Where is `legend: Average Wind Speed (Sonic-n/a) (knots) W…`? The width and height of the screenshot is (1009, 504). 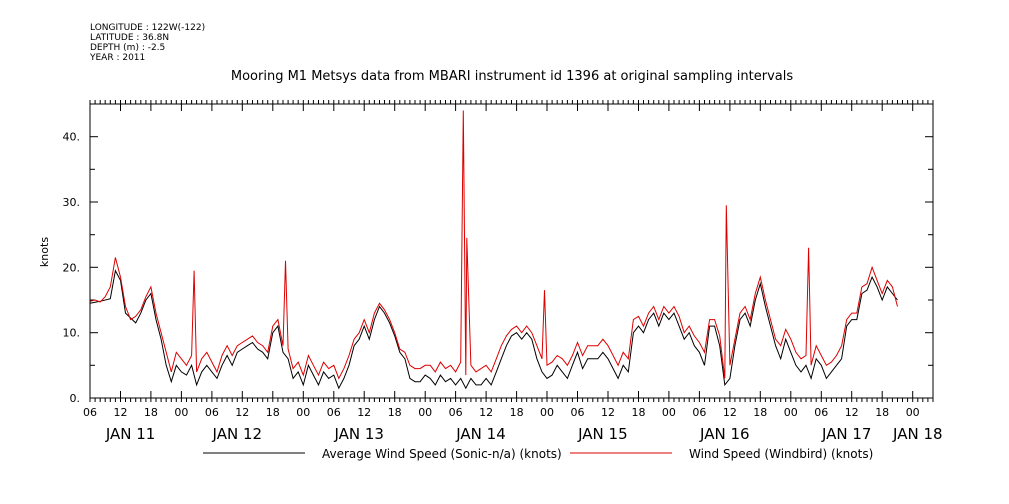
legend: Average Wind Speed (Sonic-n/a) (knots) W… is located at coordinates (538, 454).